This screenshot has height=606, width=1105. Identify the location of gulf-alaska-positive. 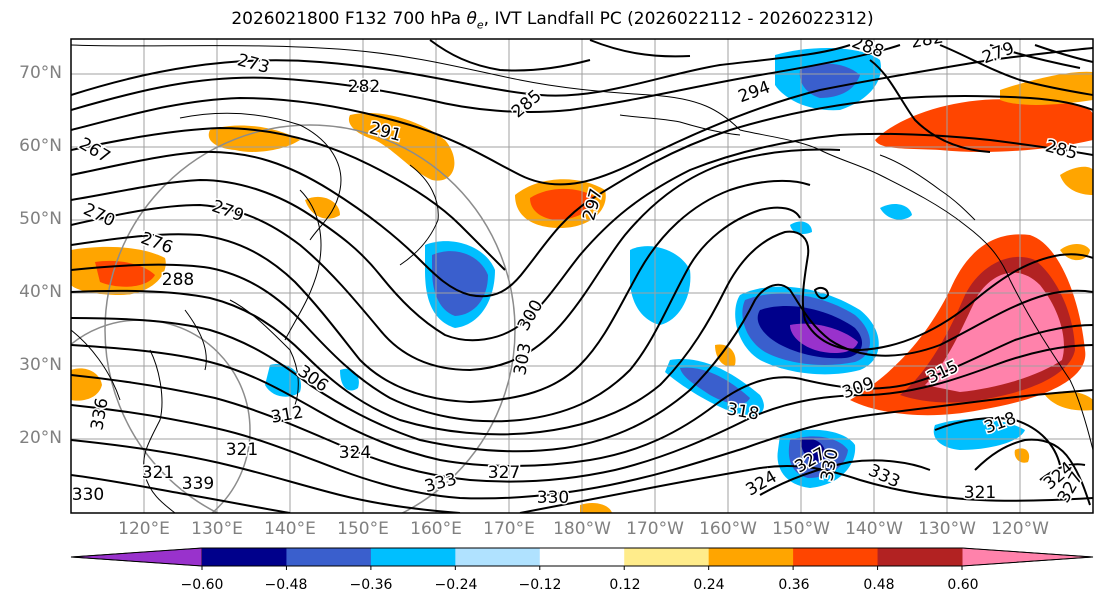
(984, 125).